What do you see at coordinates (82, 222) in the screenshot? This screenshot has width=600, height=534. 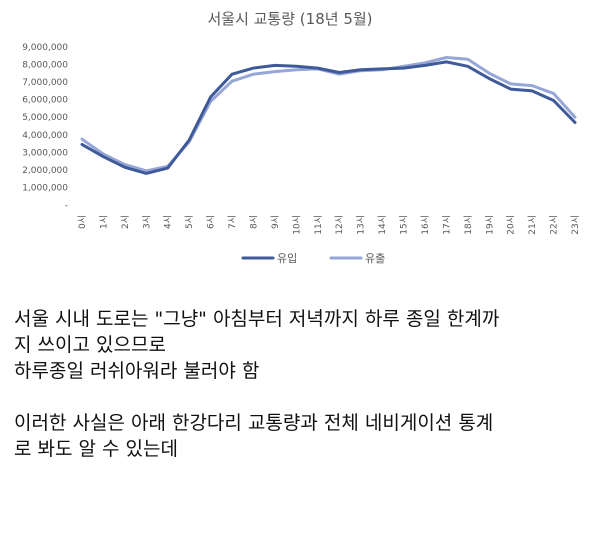 I see `x-tick-label: 0시` at bounding box center [82, 222].